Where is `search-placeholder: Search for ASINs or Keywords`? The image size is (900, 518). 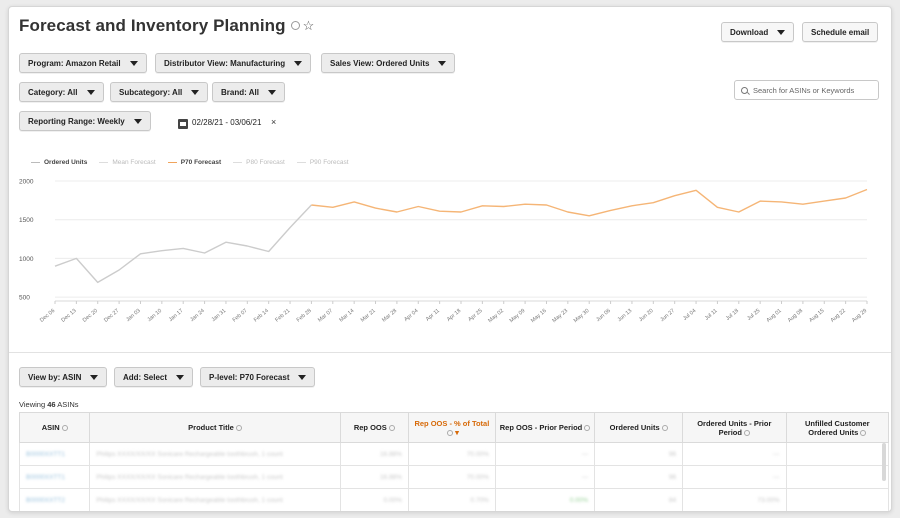 search-placeholder: Search for ASINs or Keywords is located at coordinates (804, 90).